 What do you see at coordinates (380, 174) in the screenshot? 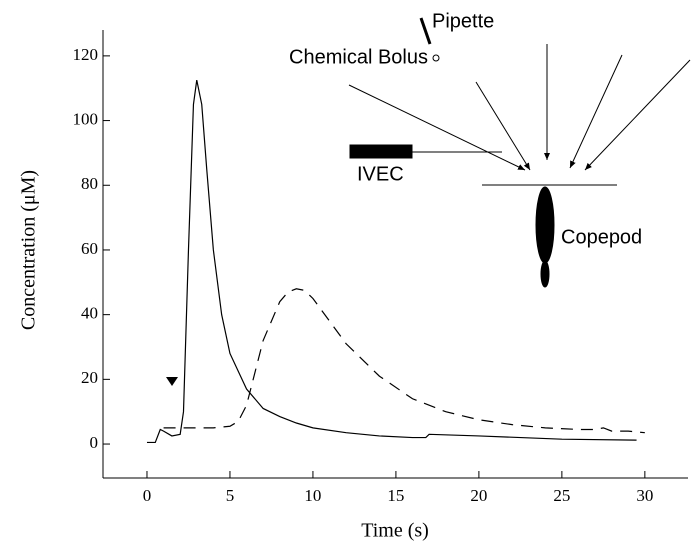
I see `annotation: IVEC` at bounding box center [380, 174].